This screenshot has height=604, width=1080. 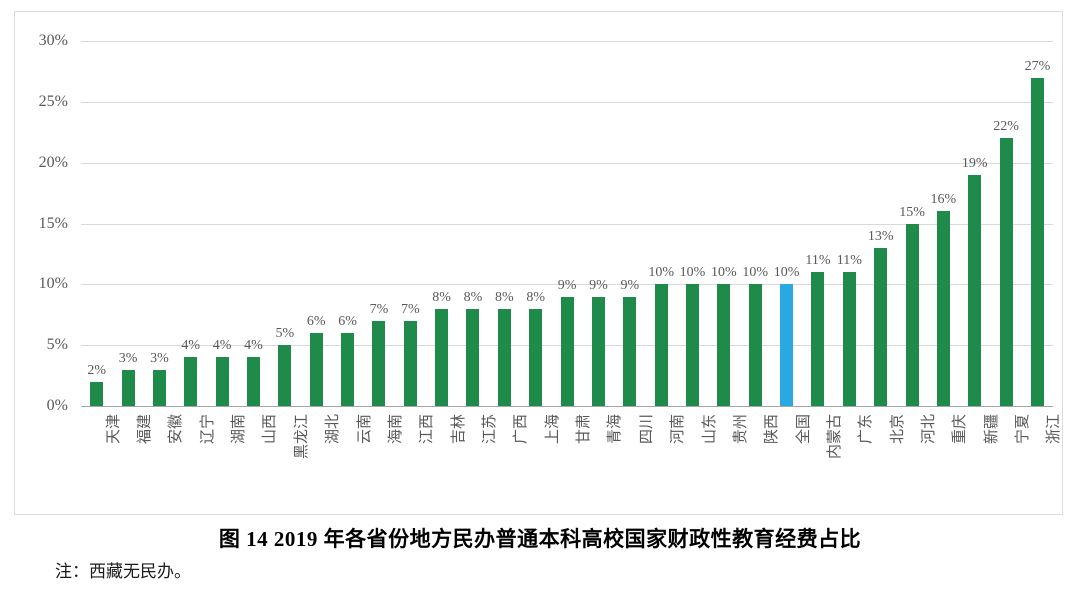 What do you see at coordinates (53, 162) in the screenshot?
I see `y-axis-tick-label: 20%` at bounding box center [53, 162].